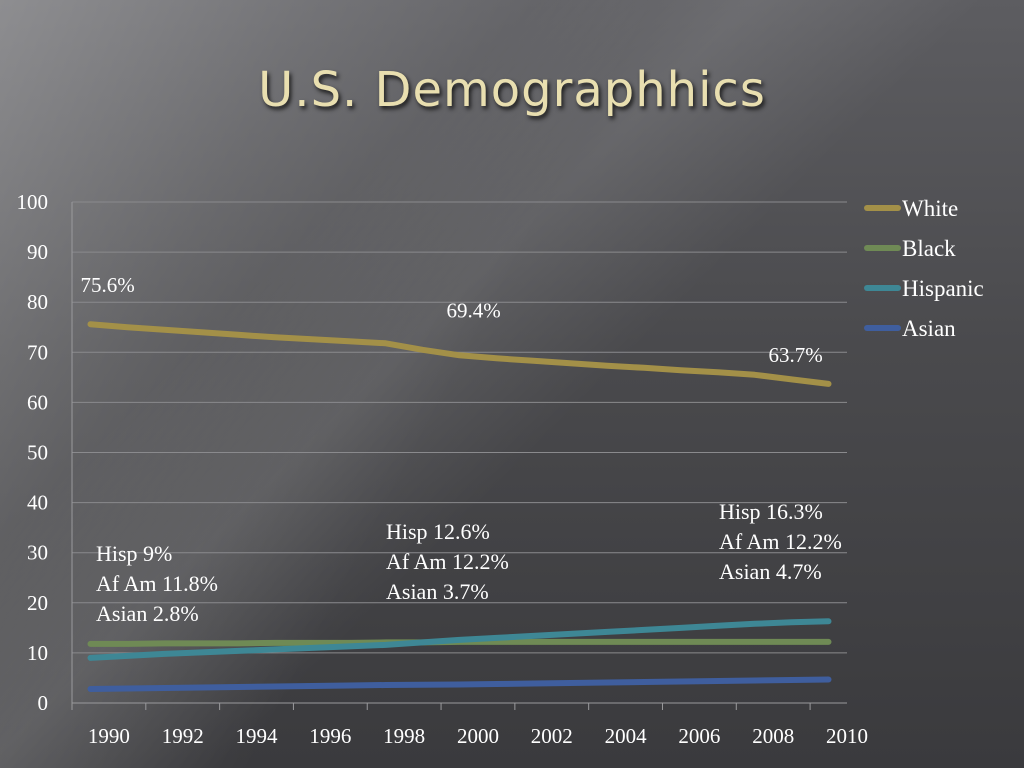  What do you see at coordinates (626, 736) in the screenshot?
I see `x-tick-label: 2004` at bounding box center [626, 736].